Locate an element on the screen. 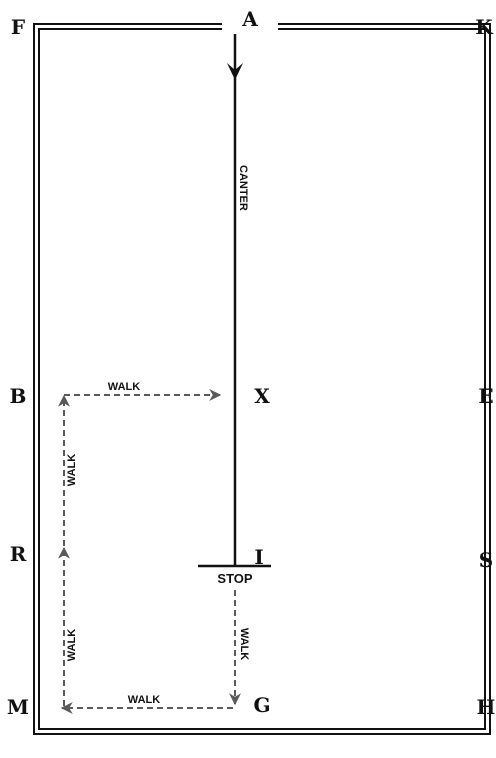 Image resolution: width=496 pixels, height=758 pixels. letter-x: X is located at coordinates (262, 396).